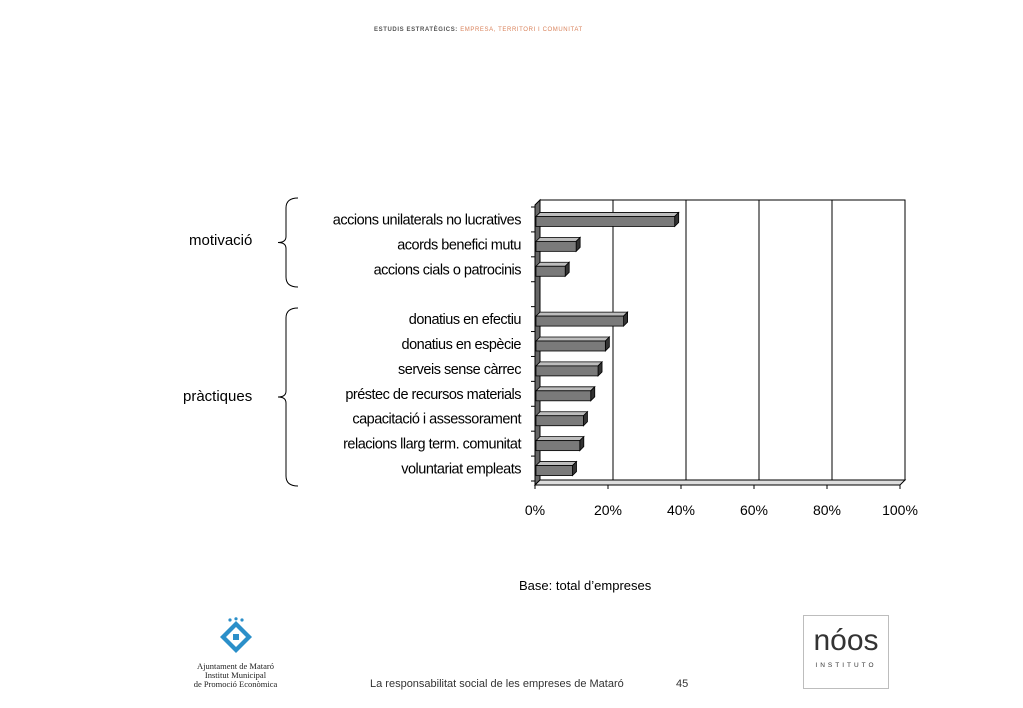 The height and width of the screenshot is (708, 1023). What do you see at coordinates (608, 510) in the screenshot?
I see `x-tick-label: 20%` at bounding box center [608, 510].